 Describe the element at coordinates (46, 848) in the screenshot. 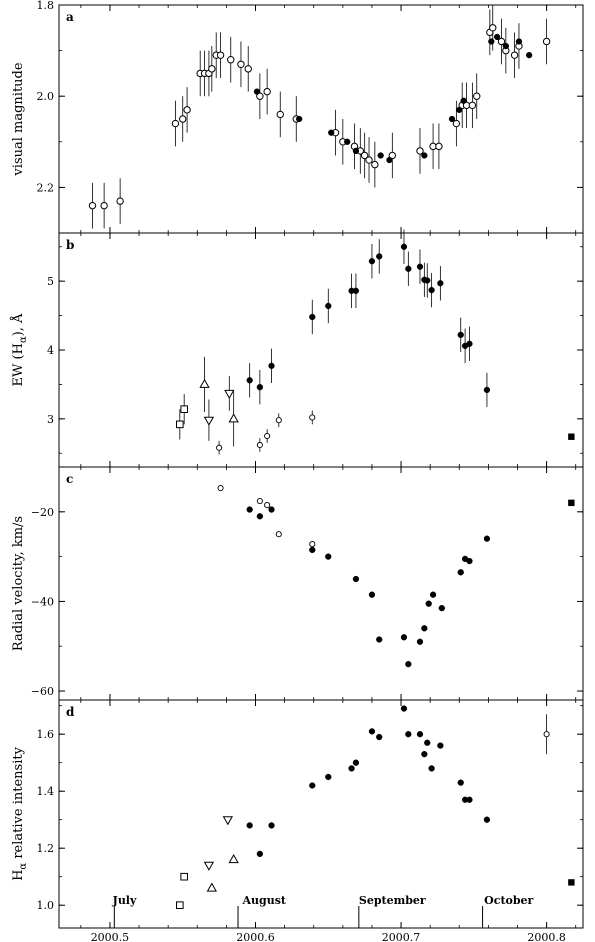

I see `y-tick-label: 1.2` at that location.